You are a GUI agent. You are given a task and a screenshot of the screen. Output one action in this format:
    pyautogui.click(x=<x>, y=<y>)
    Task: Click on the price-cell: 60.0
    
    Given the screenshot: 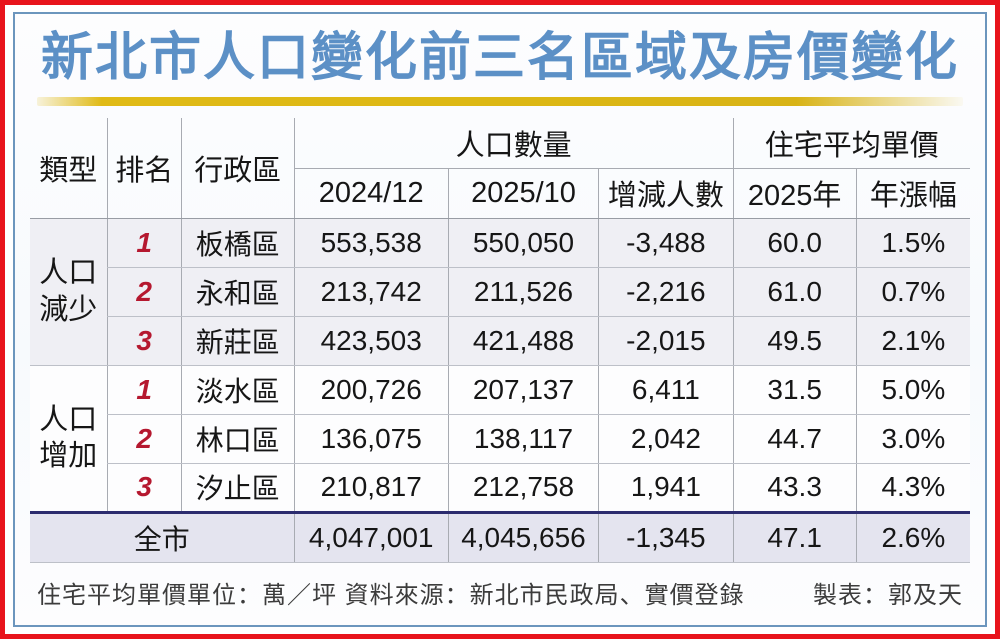 What is the action you would take?
    pyautogui.click(x=794, y=243)
    